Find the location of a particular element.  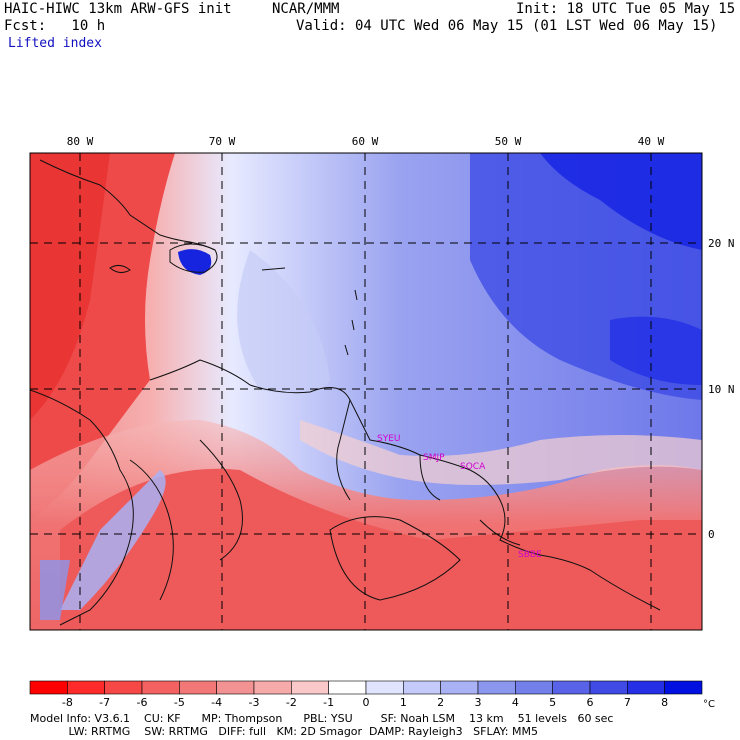

colorbar-tick-label: -1 is located at coordinates (328, 702).